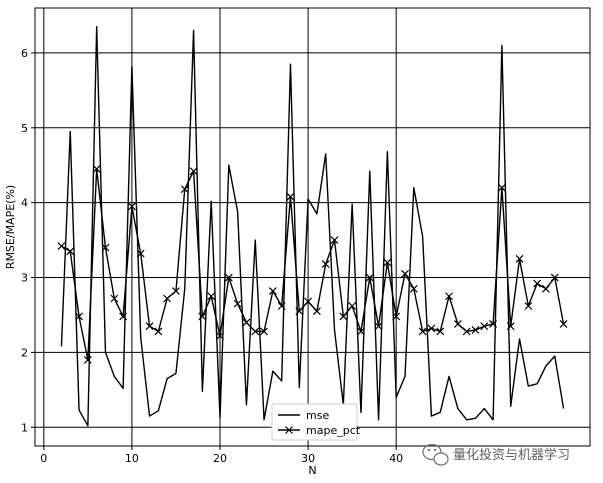 This screenshot has height=483, width=603. I want to click on y-tick-label: 3, so click(24, 278).